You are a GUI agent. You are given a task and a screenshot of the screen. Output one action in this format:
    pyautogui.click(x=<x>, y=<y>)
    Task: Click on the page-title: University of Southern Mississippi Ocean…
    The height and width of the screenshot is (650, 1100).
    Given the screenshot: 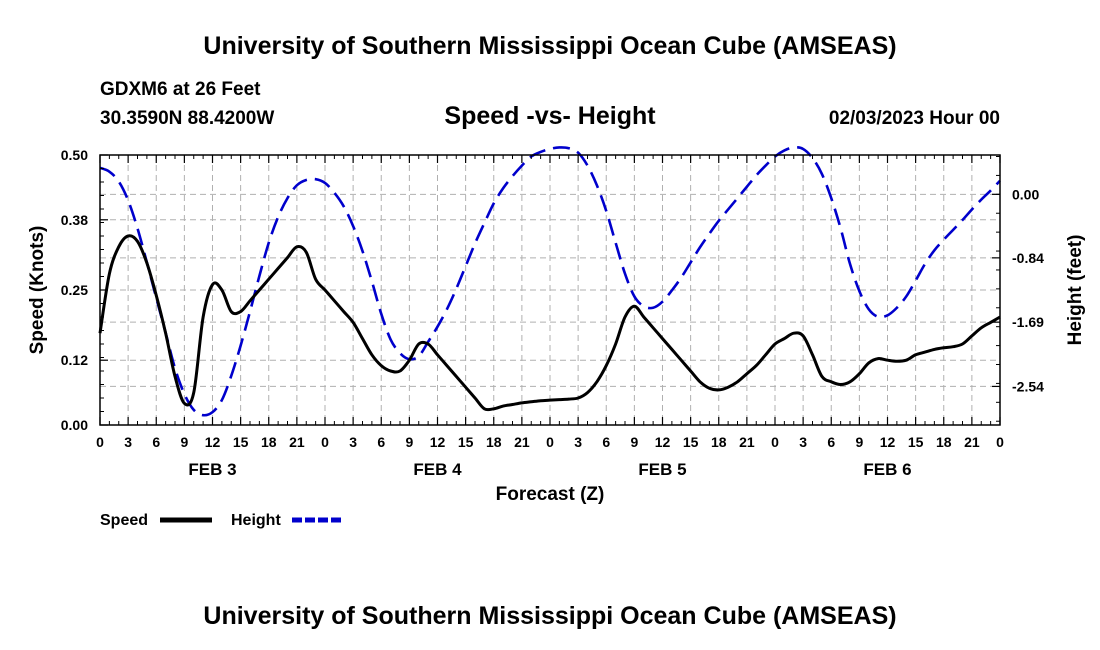 What is the action you would take?
    pyautogui.click(x=549, y=46)
    